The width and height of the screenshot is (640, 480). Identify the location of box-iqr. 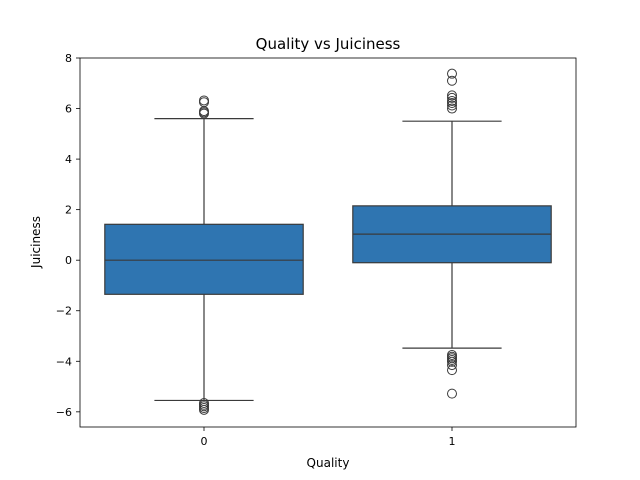
(204, 259).